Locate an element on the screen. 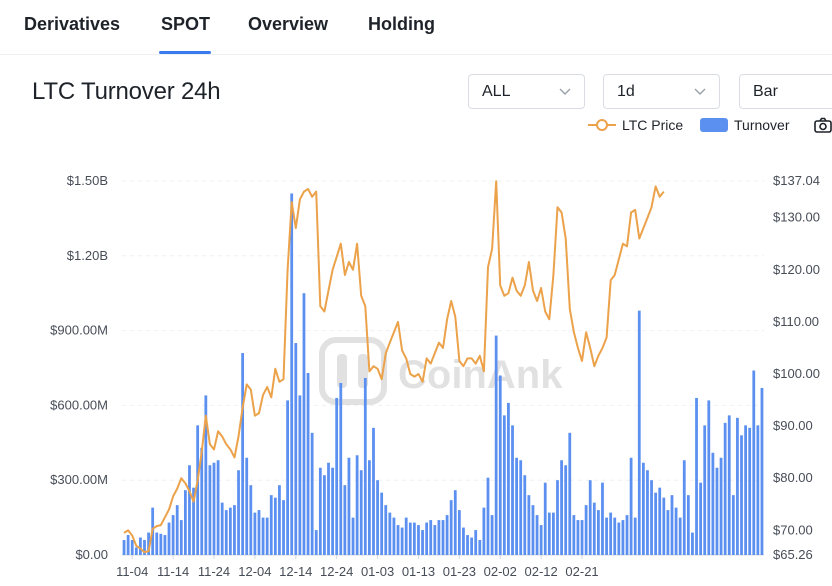 The height and width of the screenshot is (586, 832). y-right-tick-label: $130.00 is located at coordinates (796, 217).